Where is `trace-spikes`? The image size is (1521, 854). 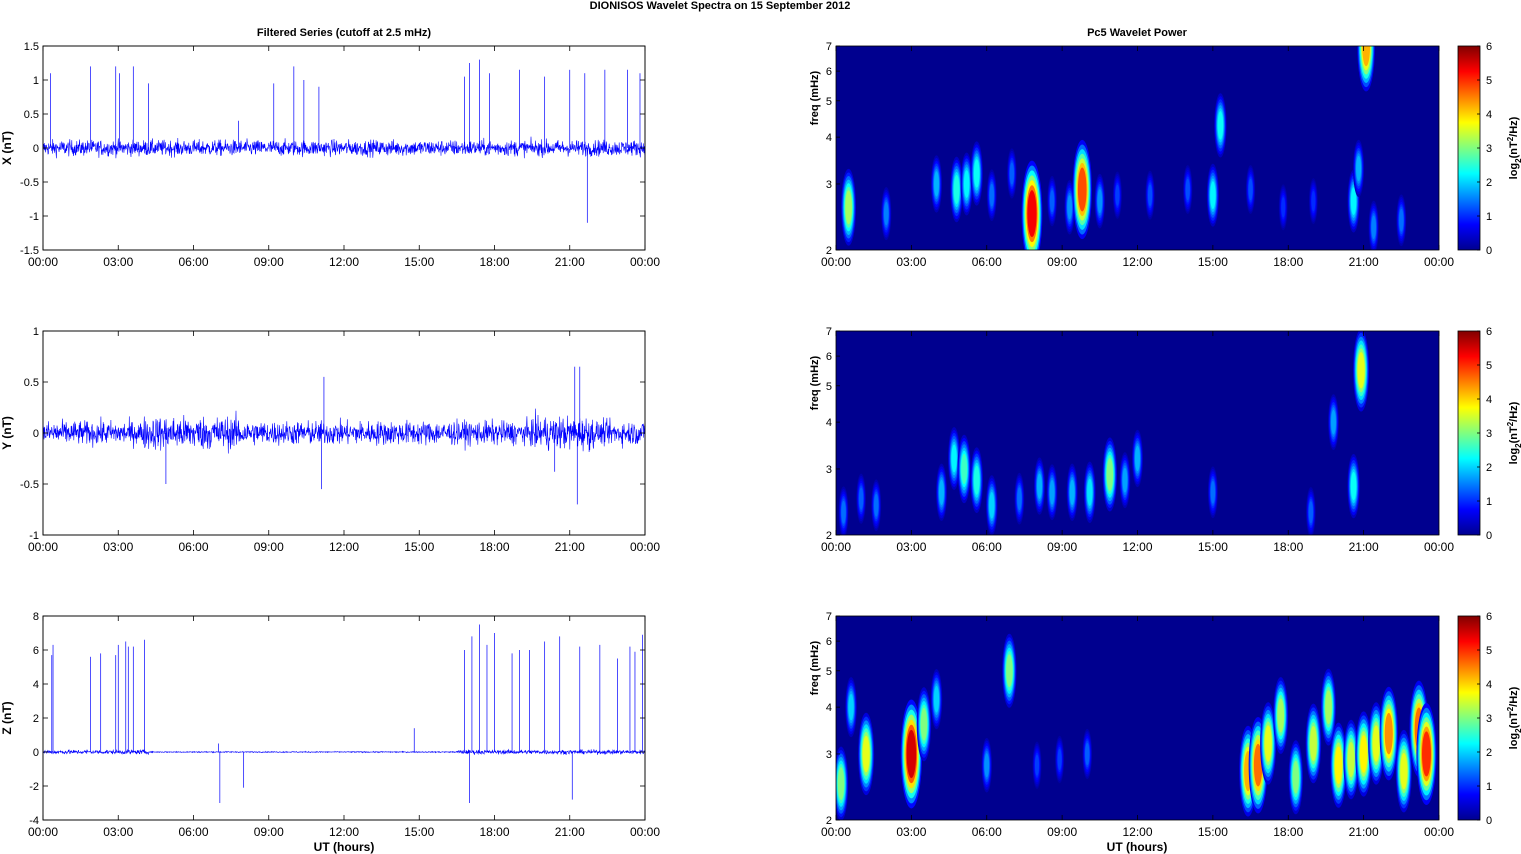
trace-spikes is located at coordinates (373, 435).